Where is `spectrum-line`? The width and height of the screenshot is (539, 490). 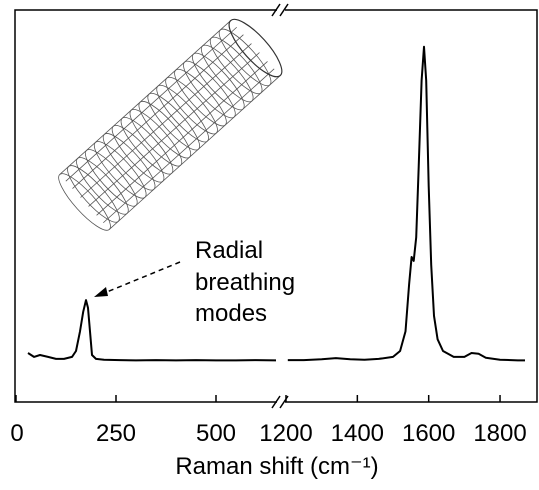
spectrum-line is located at coordinates (152, 330).